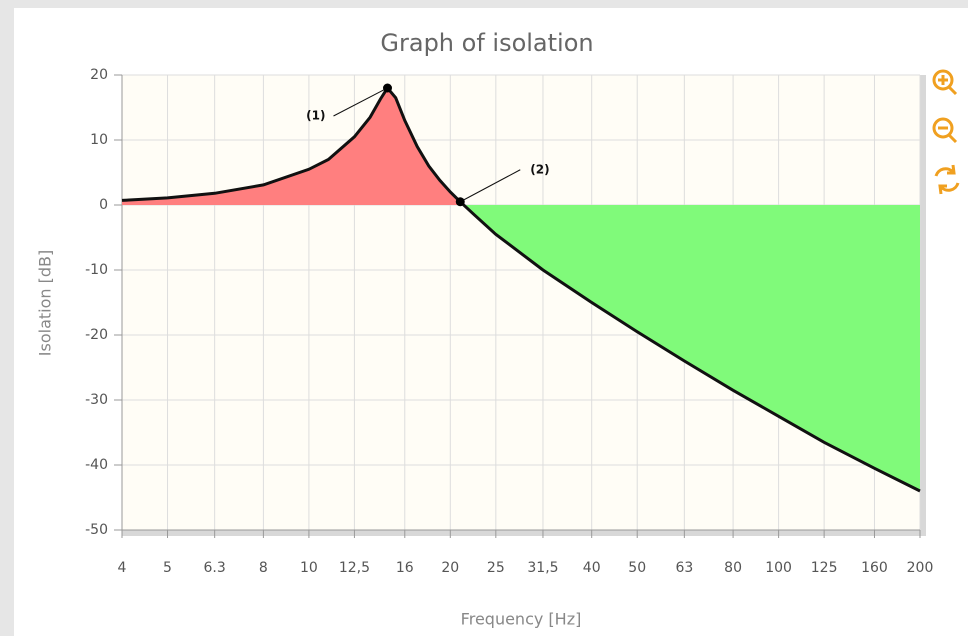  I want to click on y-tick-label: -40, so click(96, 465).